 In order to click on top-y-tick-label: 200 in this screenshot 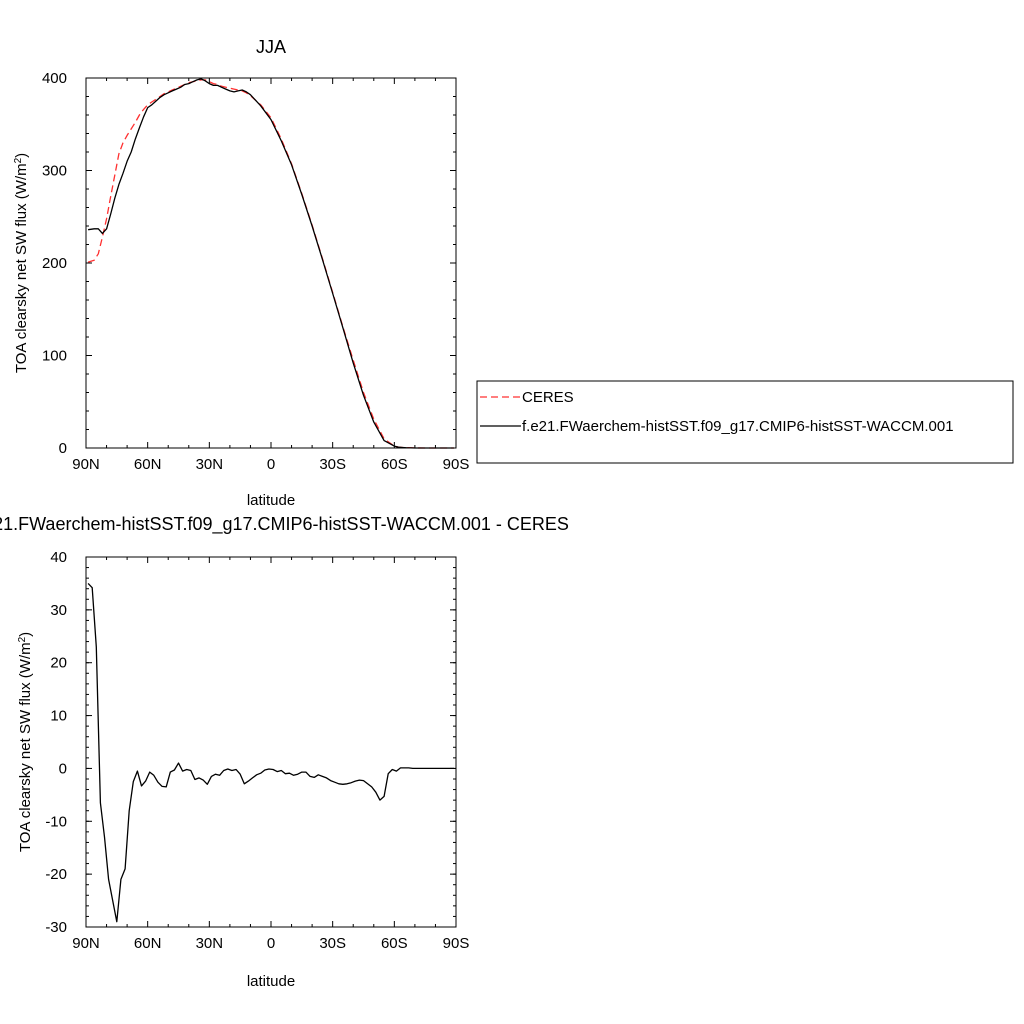, I will do `click(54, 263)`.